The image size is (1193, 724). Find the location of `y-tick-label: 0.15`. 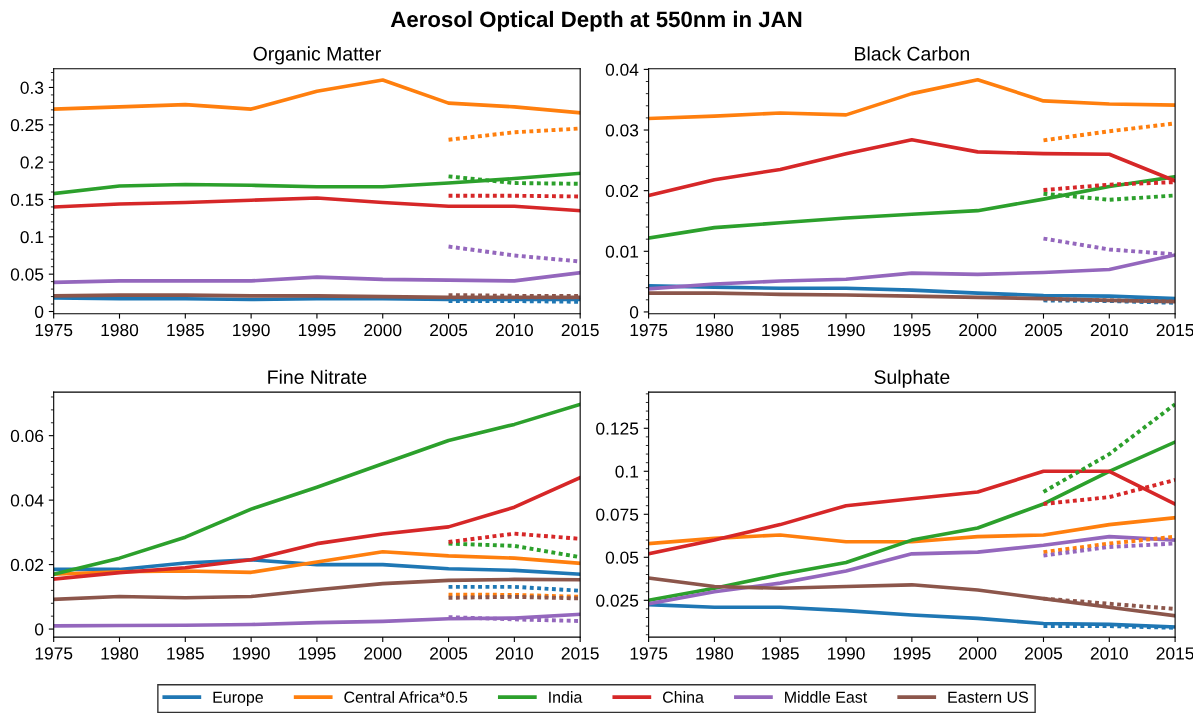

y-tick-label: 0.15 is located at coordinates (27, 199).